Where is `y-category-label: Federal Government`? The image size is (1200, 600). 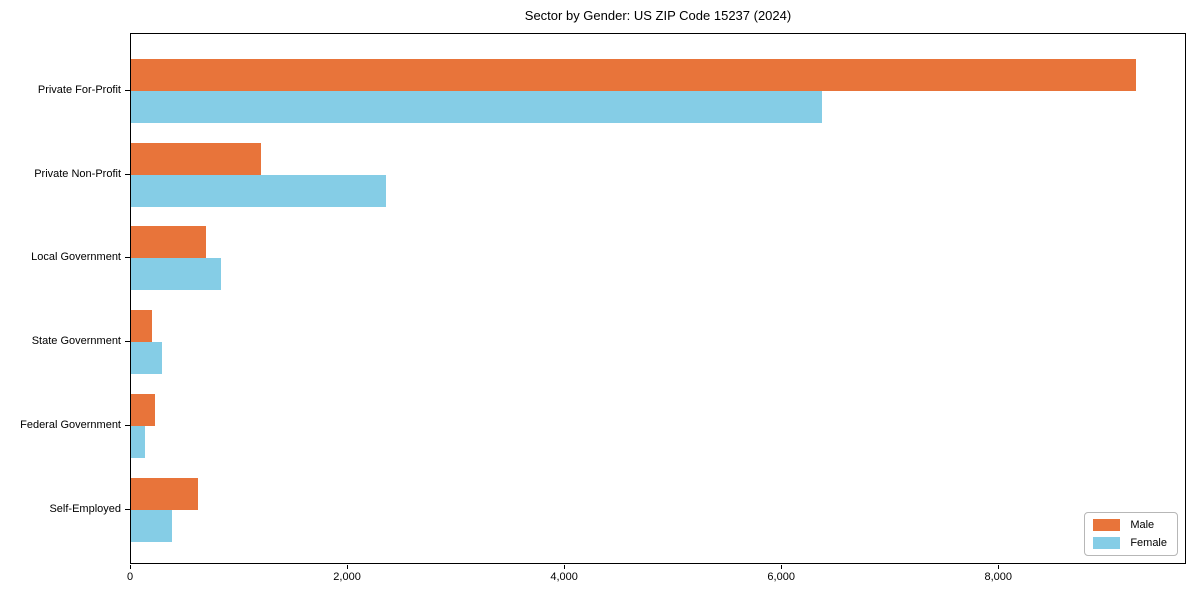
y-category-label: Federal Government is located at coordinates (70, 424).